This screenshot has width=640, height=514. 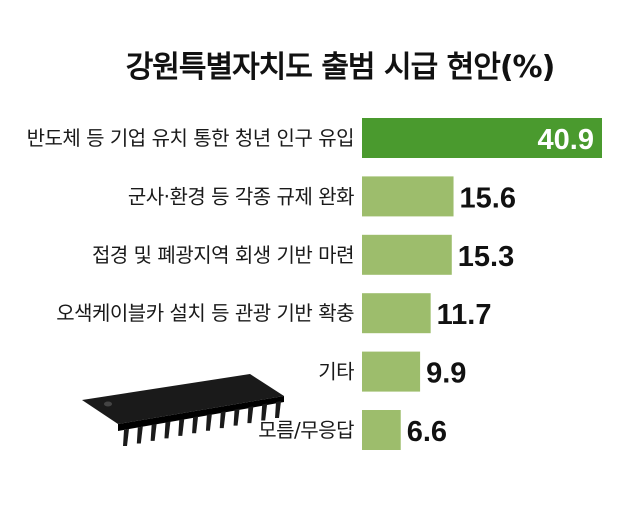 What do you see at coordinates (108, 404) in the screenshot?
I see `chip-notch` at bounding box center [108, 404].